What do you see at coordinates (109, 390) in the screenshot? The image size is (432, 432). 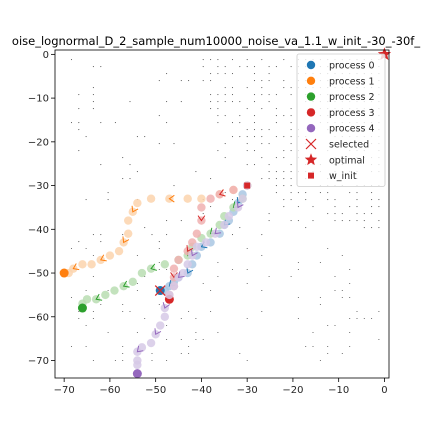 I see `x-tick-label: −60` at bounding box center [109, 390].